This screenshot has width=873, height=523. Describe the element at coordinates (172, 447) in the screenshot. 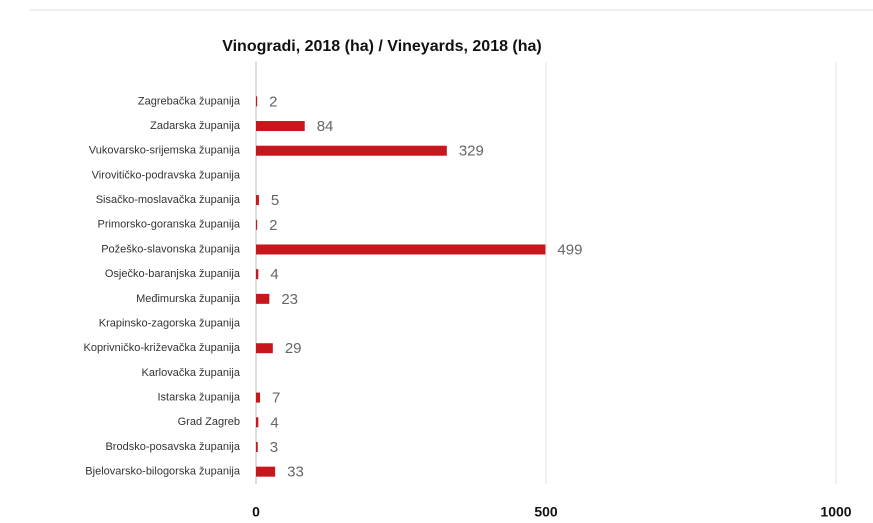

I see `y-tick-label: Brodsko-posavska županija` at that location.